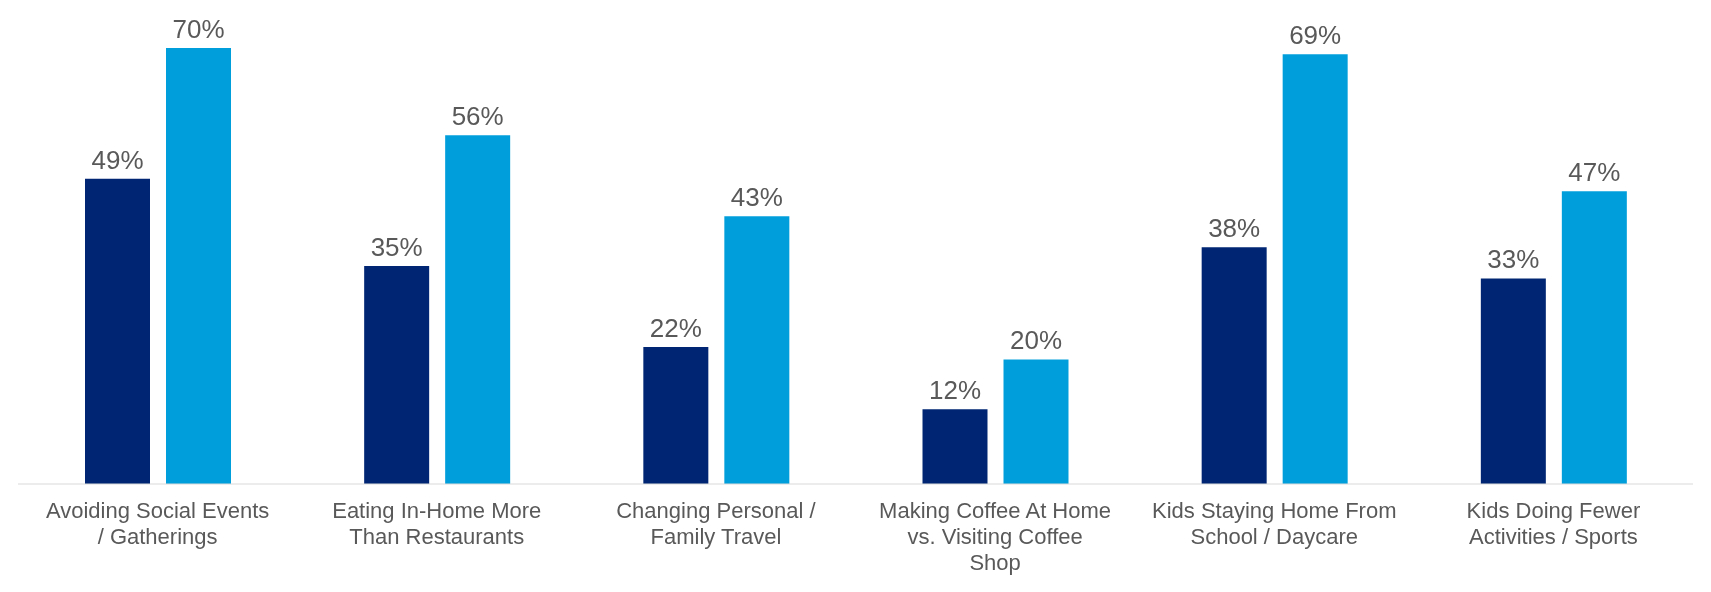  I want to click on data-label: 56%, so click(477, 116).